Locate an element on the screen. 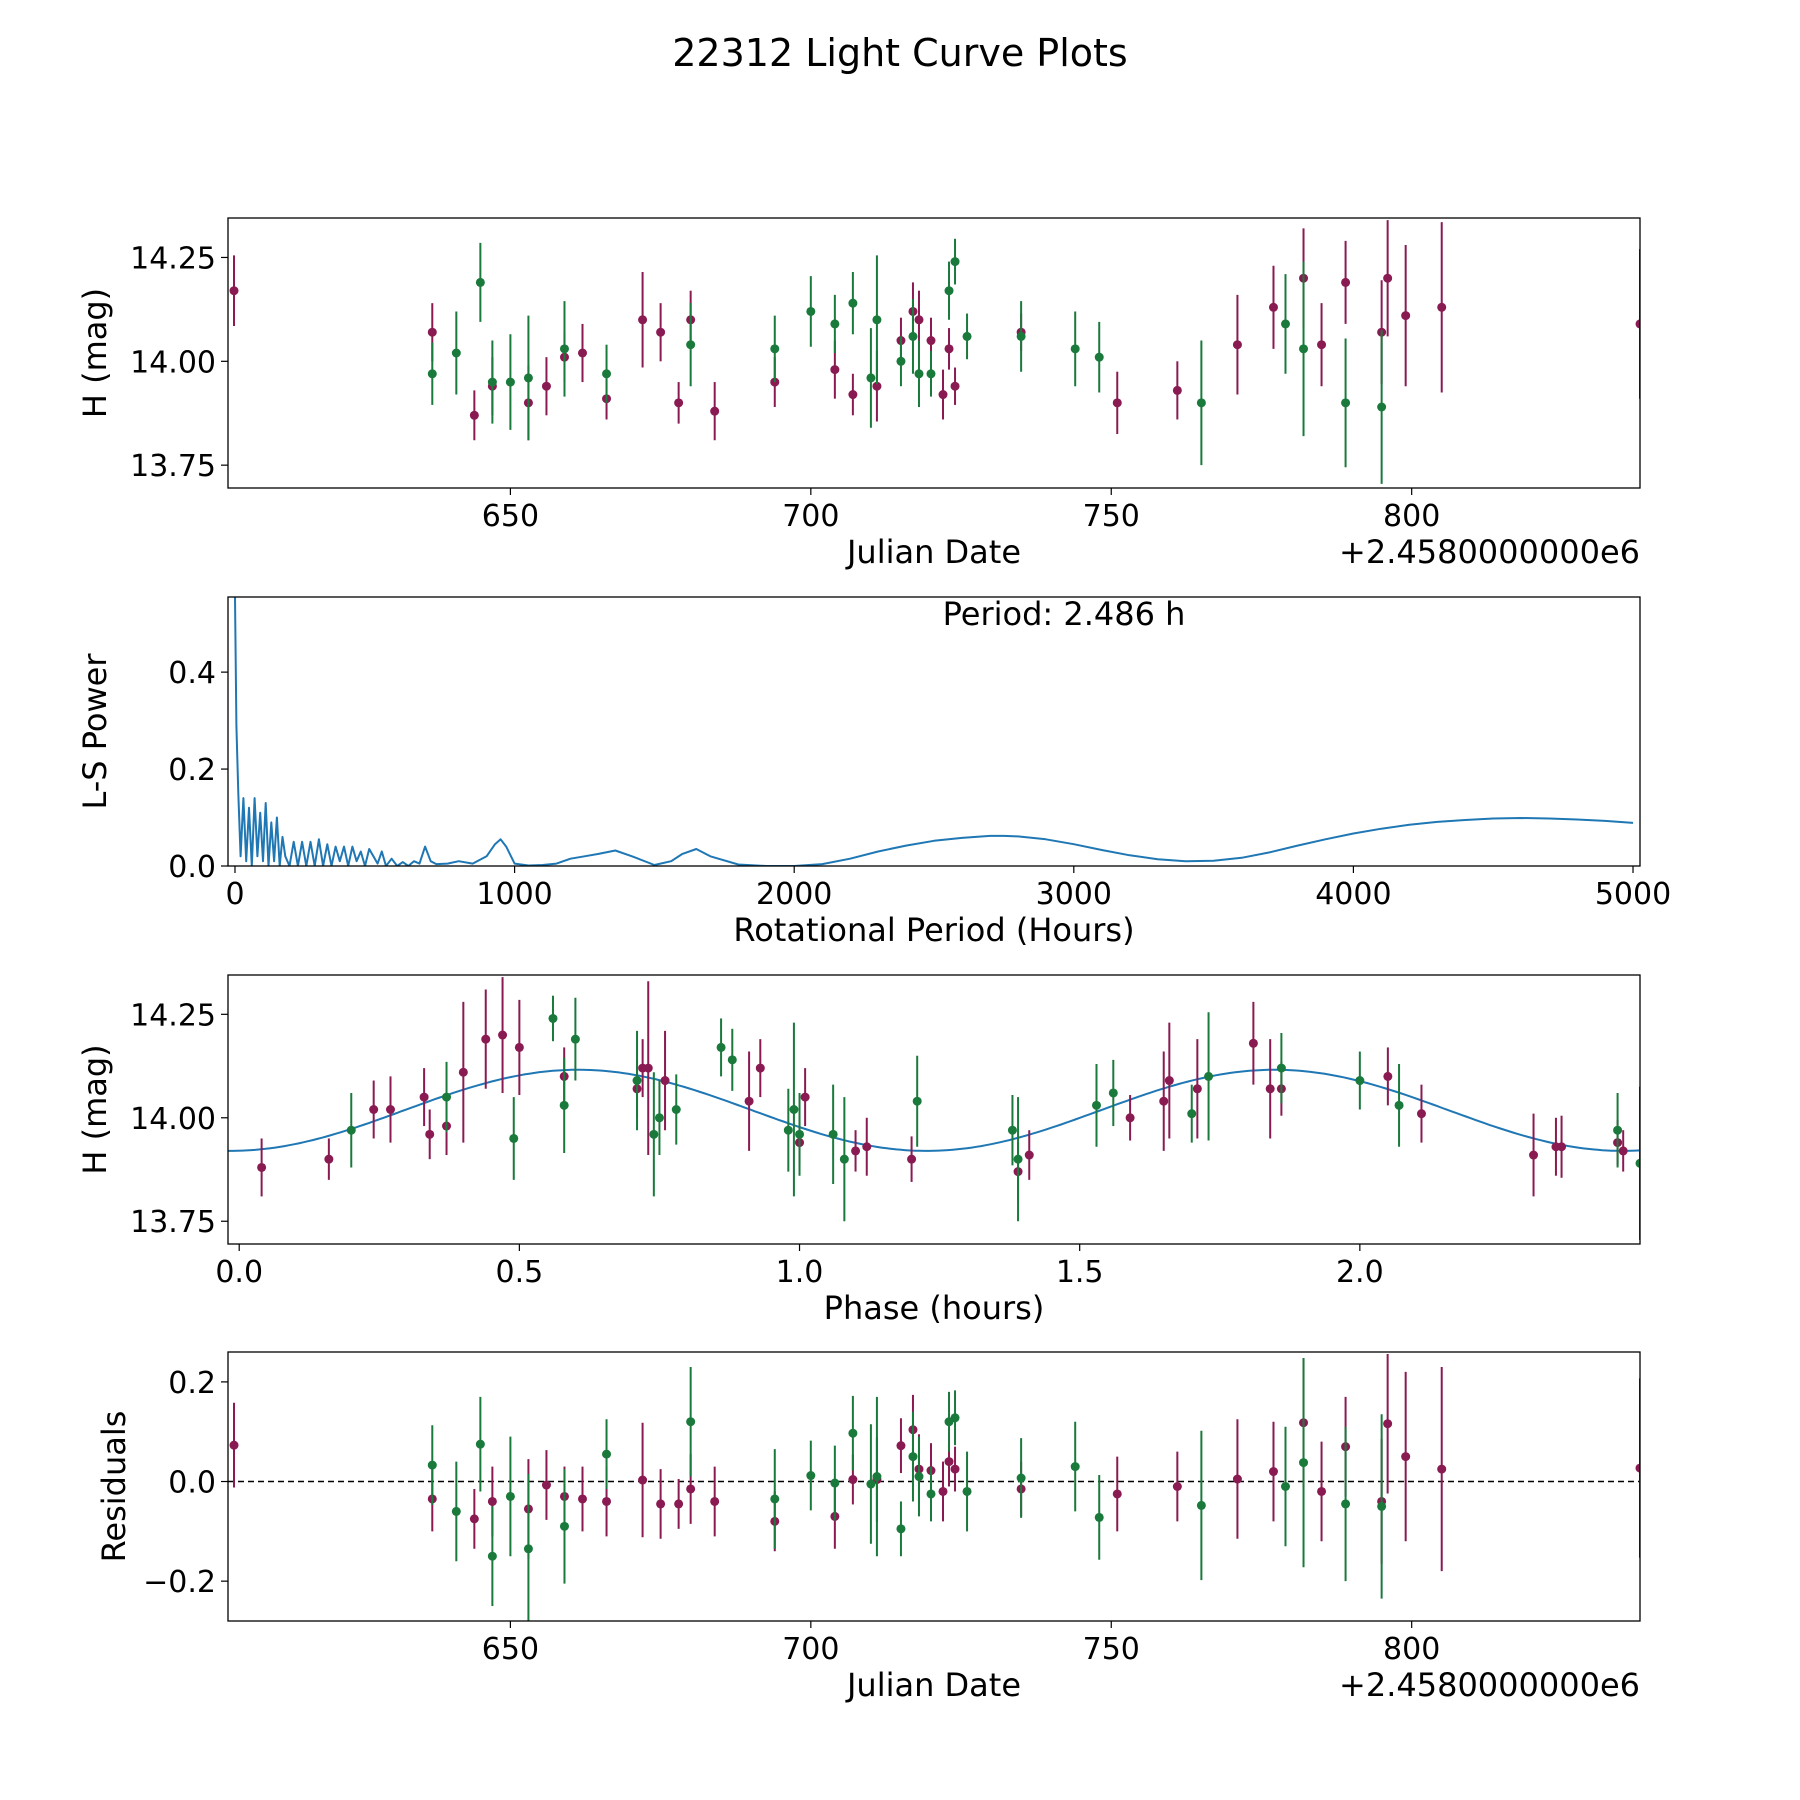  lightcurve-xtick-label: 700 is located at coordinates (810, 516).